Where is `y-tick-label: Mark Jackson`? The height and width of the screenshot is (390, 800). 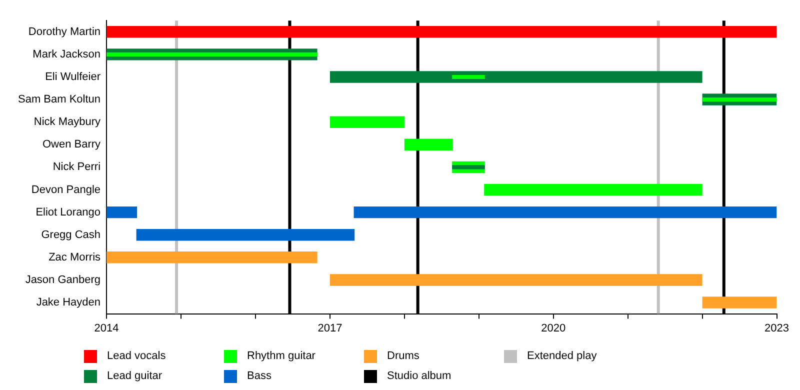 y-tick-label: Mark Jackson is located at coordinates (66, 54).